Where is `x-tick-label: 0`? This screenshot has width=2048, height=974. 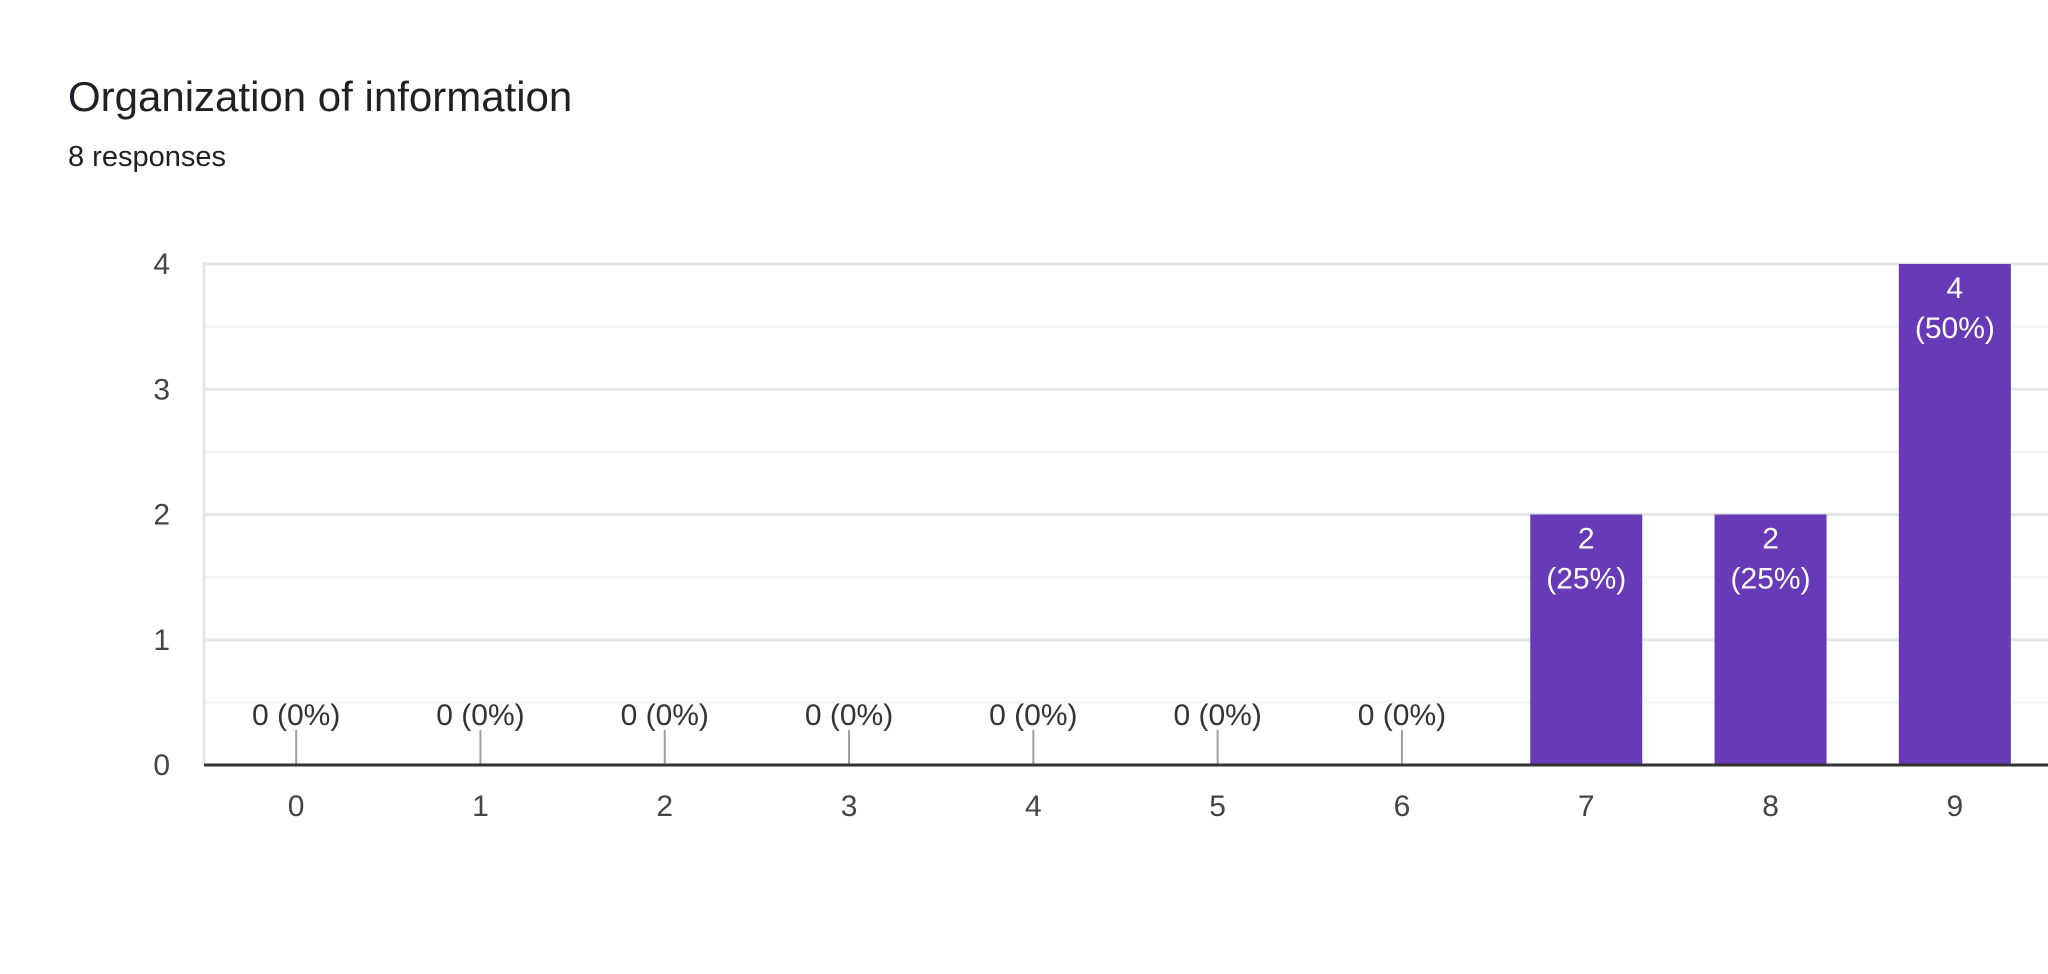
x-tick-label: 0 is located at coordinates (296, 806).